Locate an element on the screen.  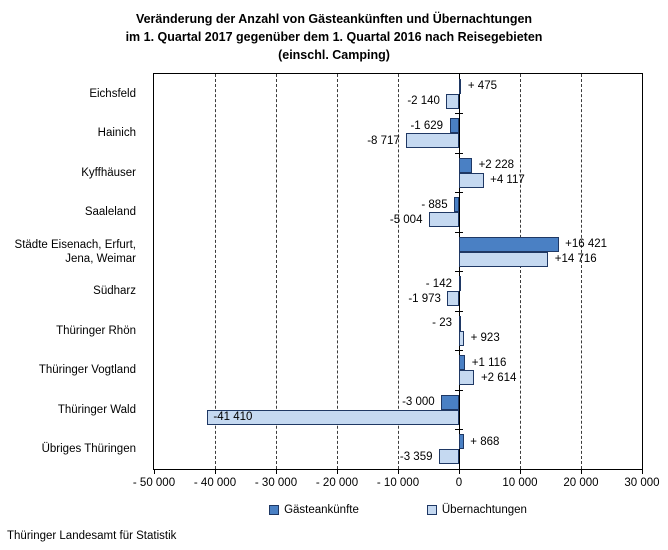
x-axis-label: 20 000 is located at coordinates (581, 483).